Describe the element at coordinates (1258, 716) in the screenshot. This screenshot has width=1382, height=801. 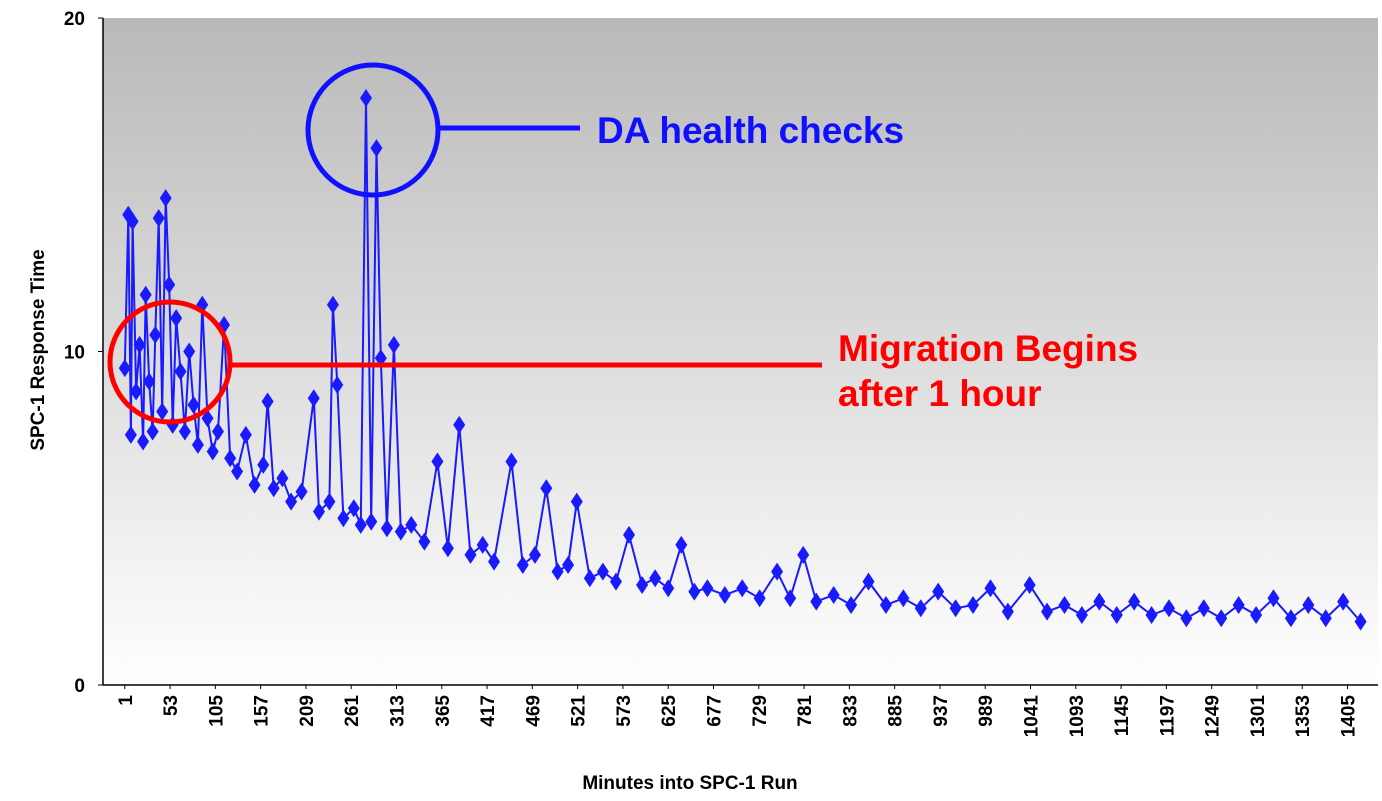
I see `x-tick-label: 1301` at that location.